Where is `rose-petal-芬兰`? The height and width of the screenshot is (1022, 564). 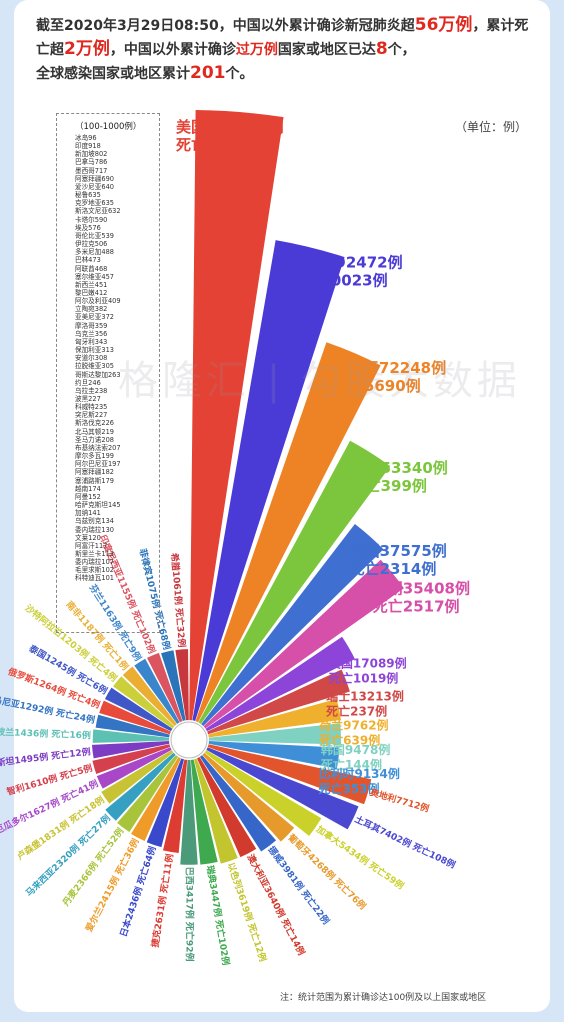 rose-petal-芬兰 is located at coordinates (157, 691).